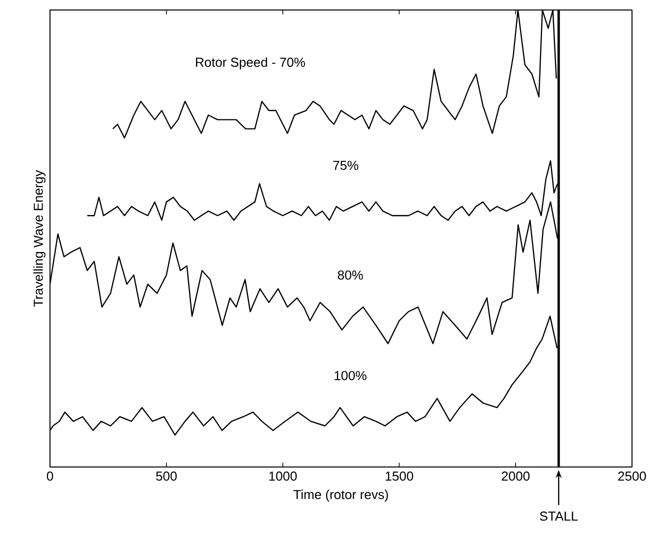 The width and height of the screenshot is (656, 548). I want to click on y-axis-title: Travelling Wave Energy, so click(39, 238).